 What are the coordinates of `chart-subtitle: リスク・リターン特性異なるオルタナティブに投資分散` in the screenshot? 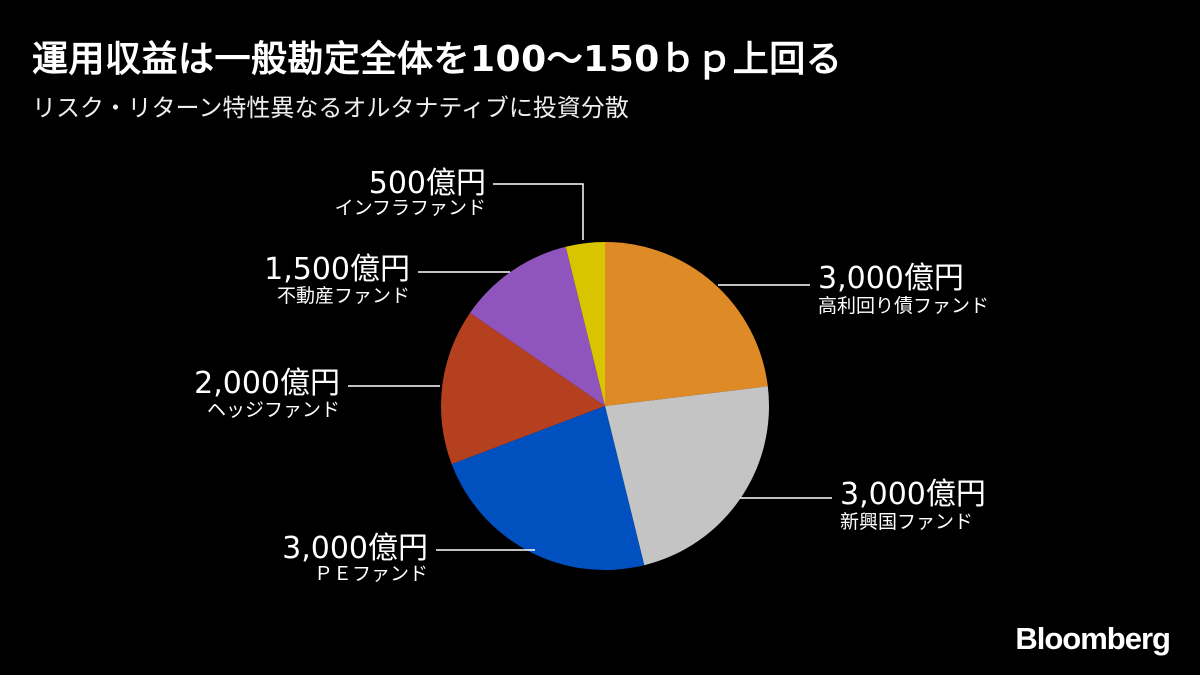 It's located at (330, 108).